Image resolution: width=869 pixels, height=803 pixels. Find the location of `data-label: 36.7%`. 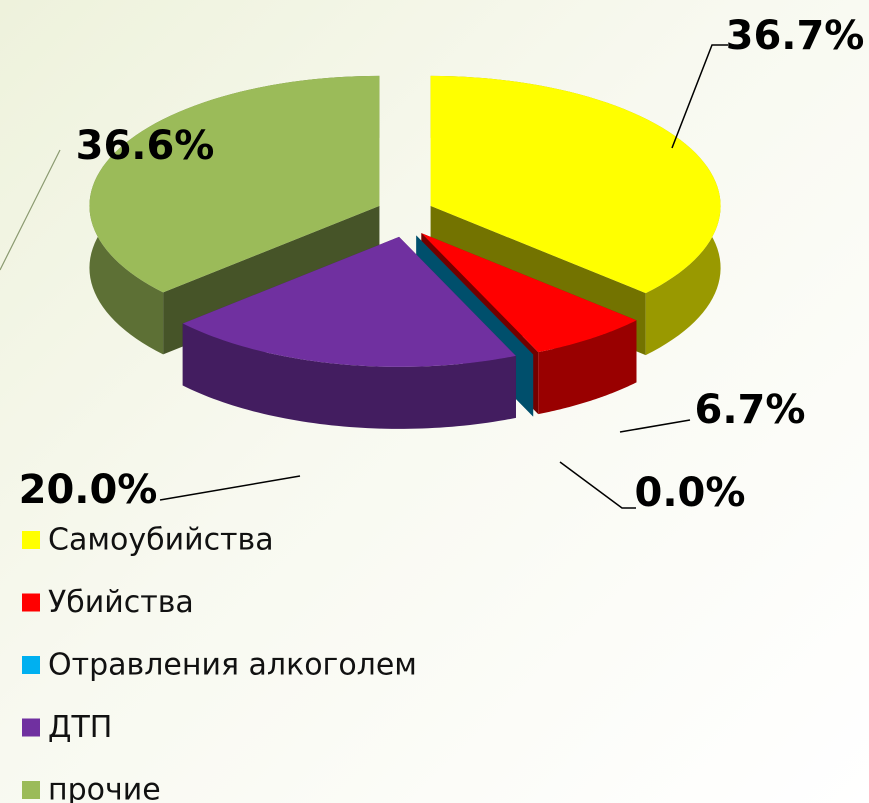

data-label: 36.7% is located at coordinates (795, 36).